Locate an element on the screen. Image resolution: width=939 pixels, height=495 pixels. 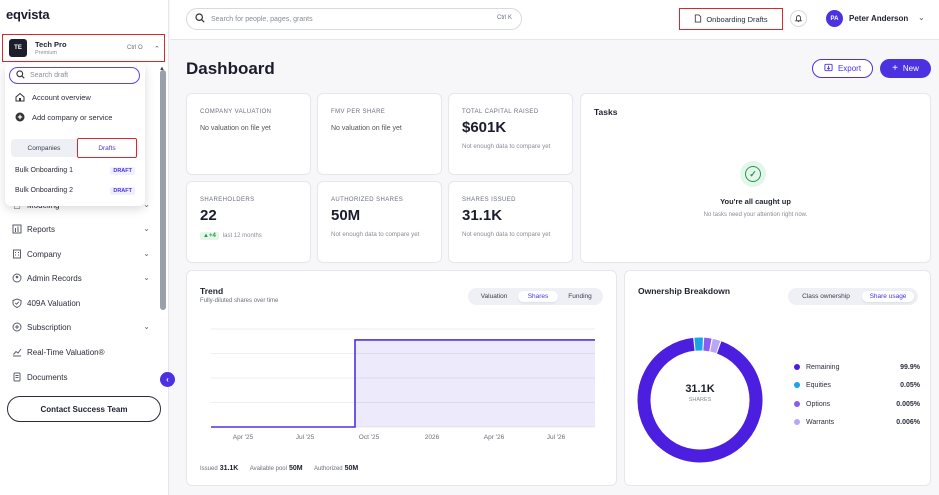
export-label: Export is located at coordinates (849, 68).